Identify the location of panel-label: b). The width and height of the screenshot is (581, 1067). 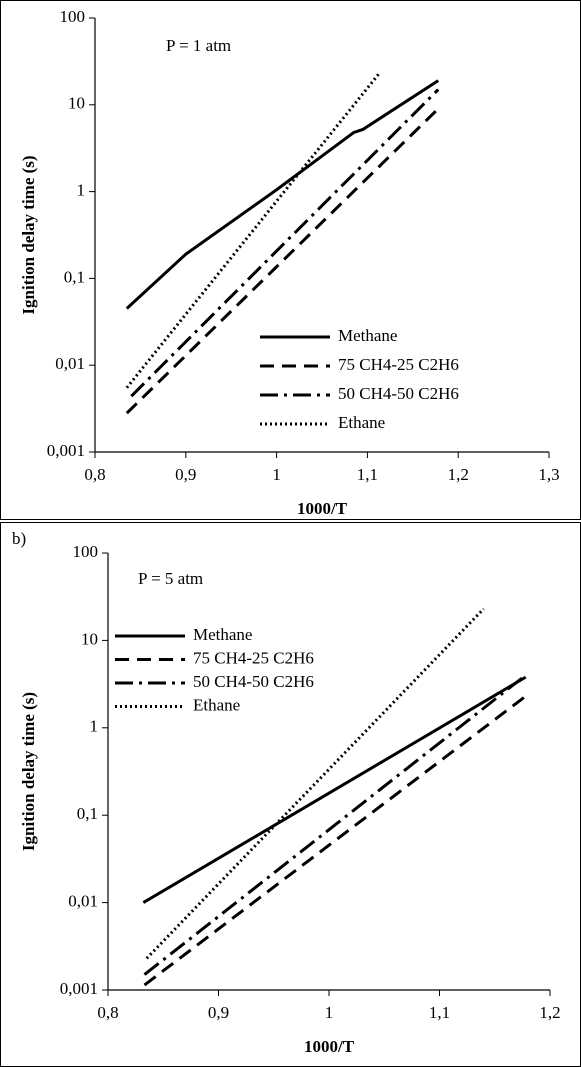
(19, 538).